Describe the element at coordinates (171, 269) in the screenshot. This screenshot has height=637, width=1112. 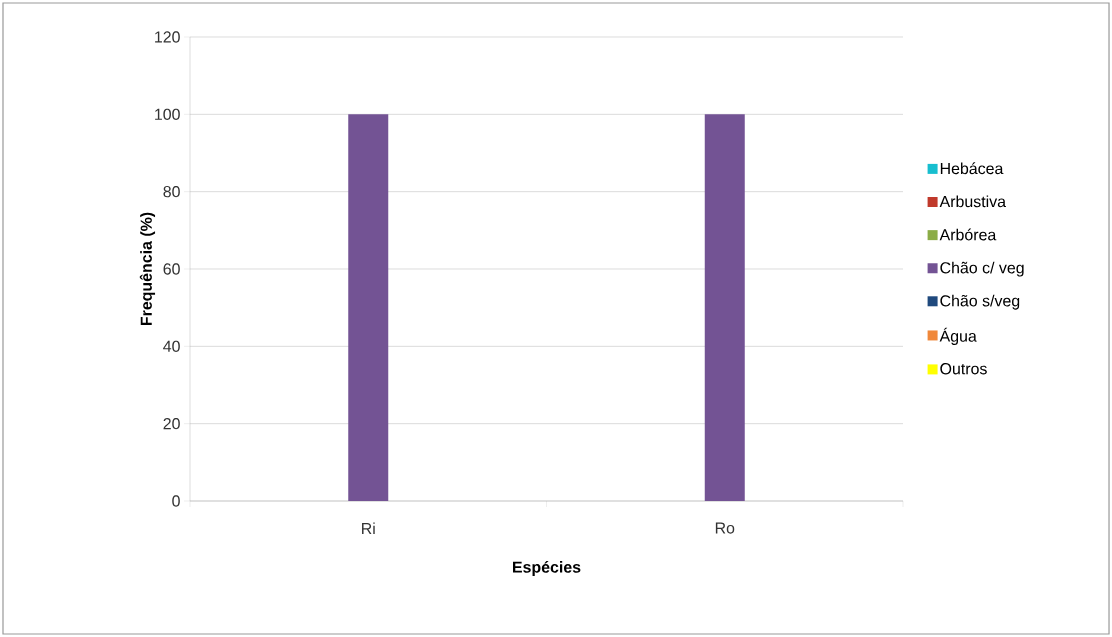
I see `y-tick-label: 60` at that location.